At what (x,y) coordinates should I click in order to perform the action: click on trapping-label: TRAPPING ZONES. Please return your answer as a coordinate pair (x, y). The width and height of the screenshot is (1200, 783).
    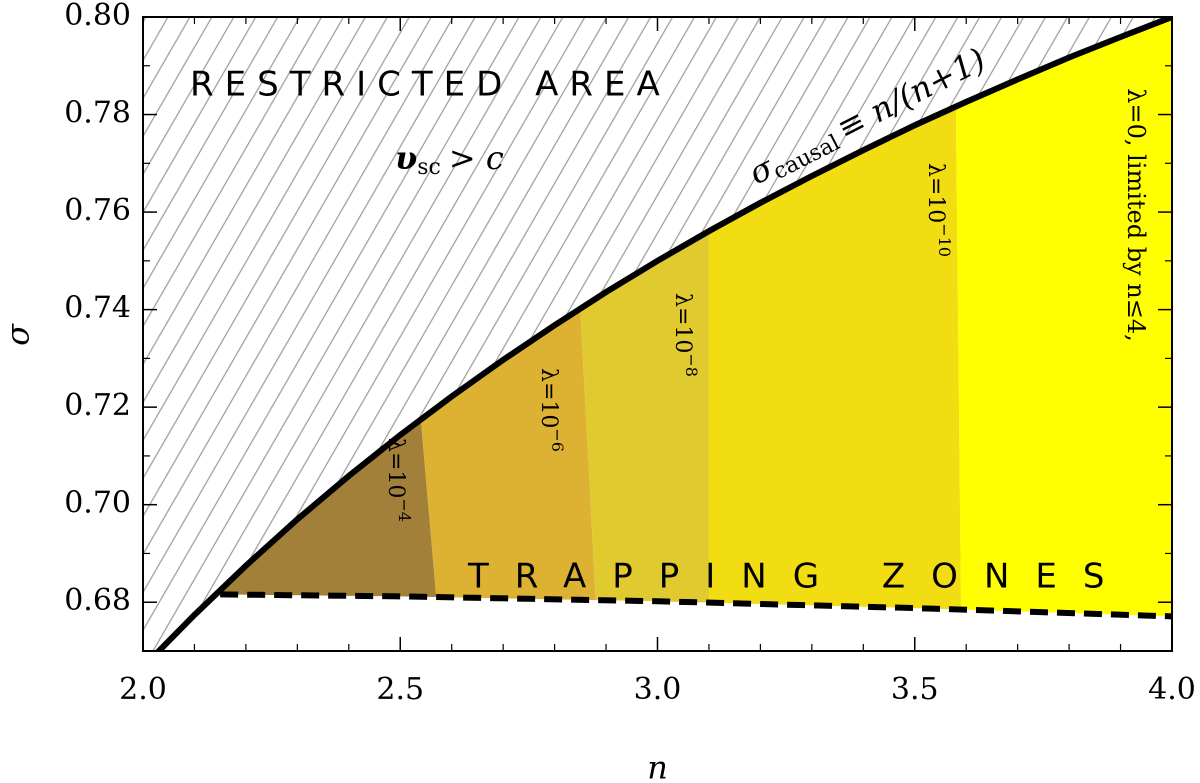
    Looking at the image, I should click on (798, 577).